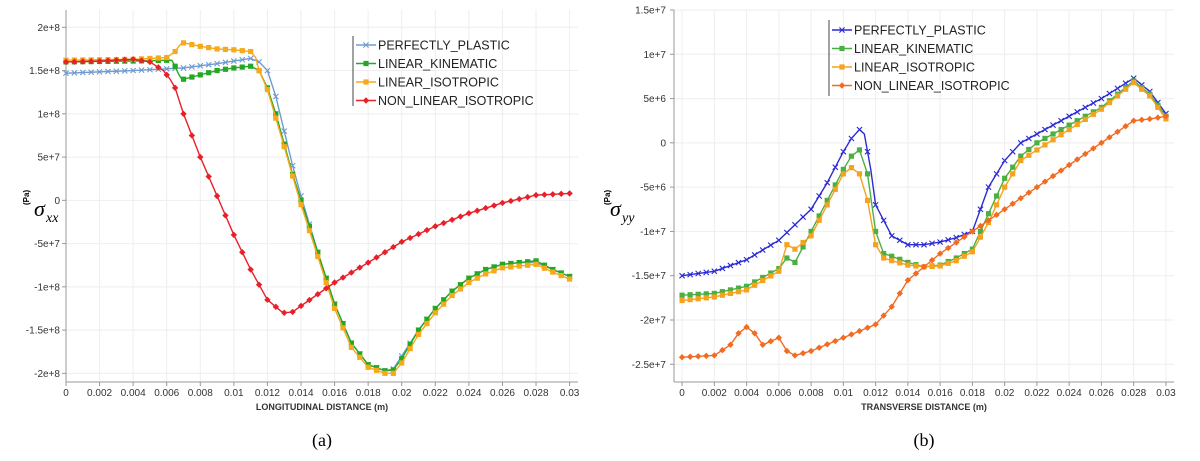 The image size is (1200, 461). I want to click on panel-a-y-tick-label: -1.5e+8, so click(43, 331).